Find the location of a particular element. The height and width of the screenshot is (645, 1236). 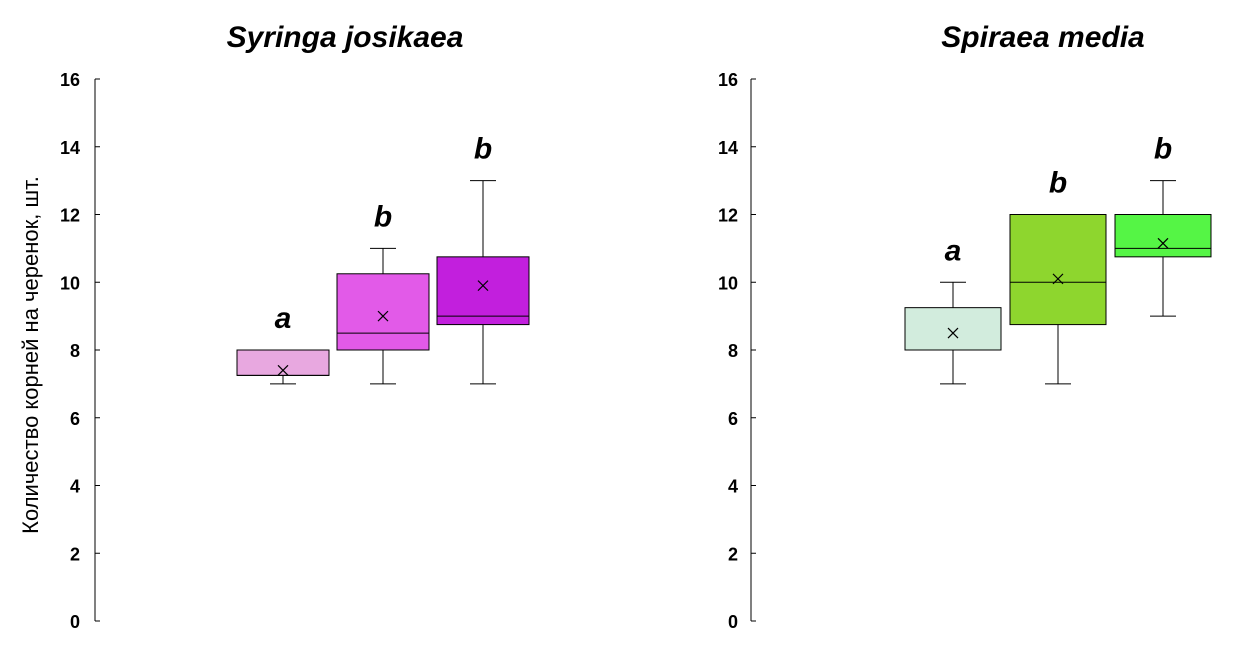

y-axis-label: Количество корней на черенок, шт. is located at coordinates (30, 355).